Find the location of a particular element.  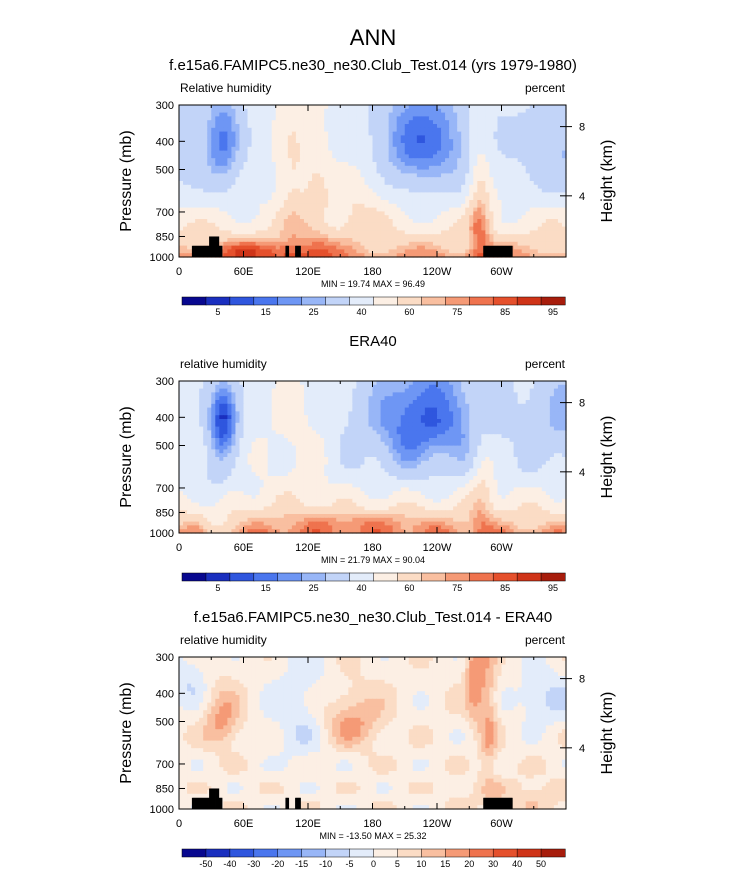

terrain-block is located at coordinates (288, 251).